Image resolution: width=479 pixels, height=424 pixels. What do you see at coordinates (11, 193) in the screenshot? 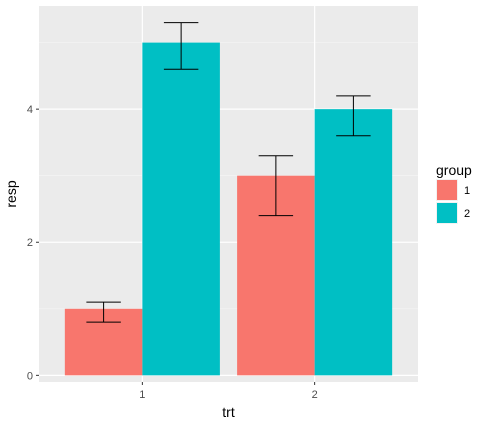
I see `y-axis-title: resp` at bounding box center [11, 193].